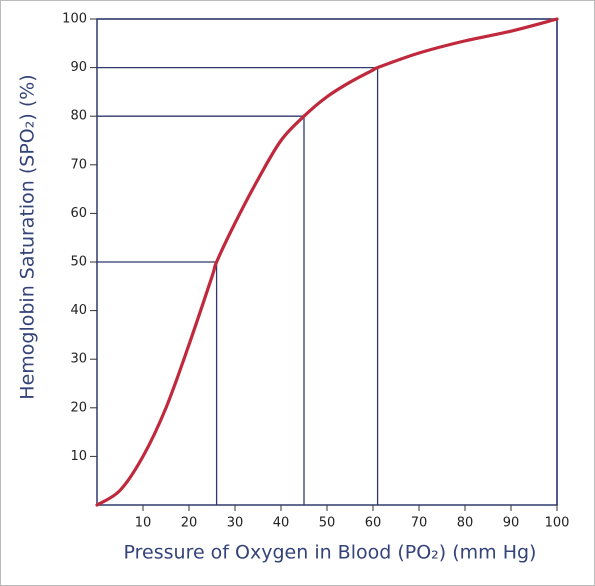 The height and width of the screenshot is (586, 595). What do you see at coordinates (78, 359) in the screenshot?
I see `y-tick-label: 30` at bounding box center [78, 359].